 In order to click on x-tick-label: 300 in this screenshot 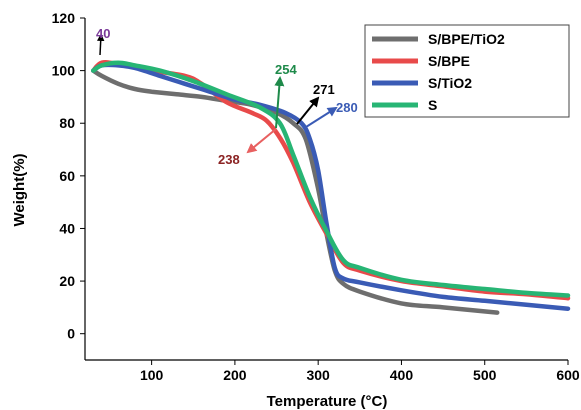, I will do `click(318, 375)`.